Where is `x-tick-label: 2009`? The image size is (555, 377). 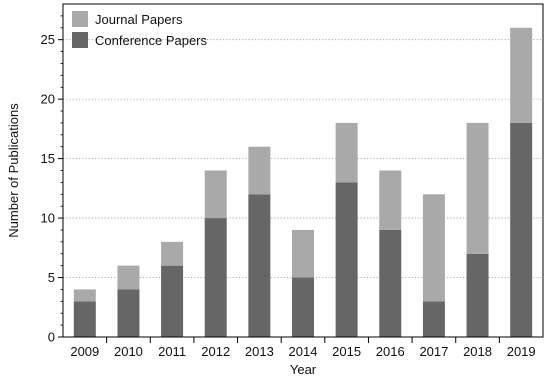 x-tick-label: 2009 is located at coordinates (84, 351).